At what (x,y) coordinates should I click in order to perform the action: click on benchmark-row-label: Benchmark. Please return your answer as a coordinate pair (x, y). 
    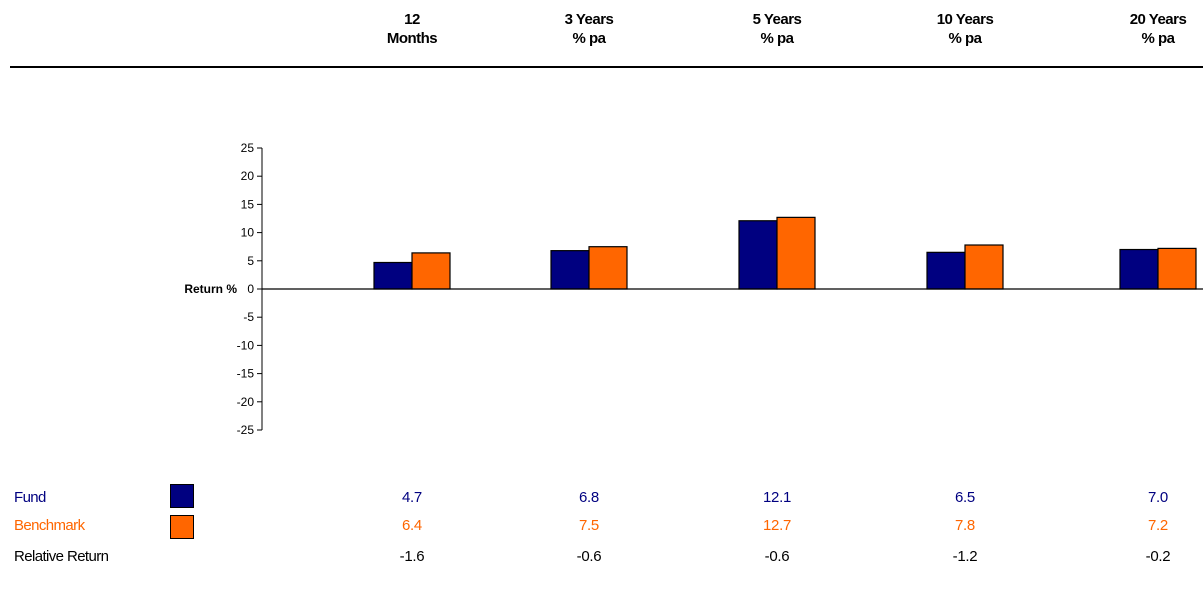
    Looking at the image, I should click on (49, 525).